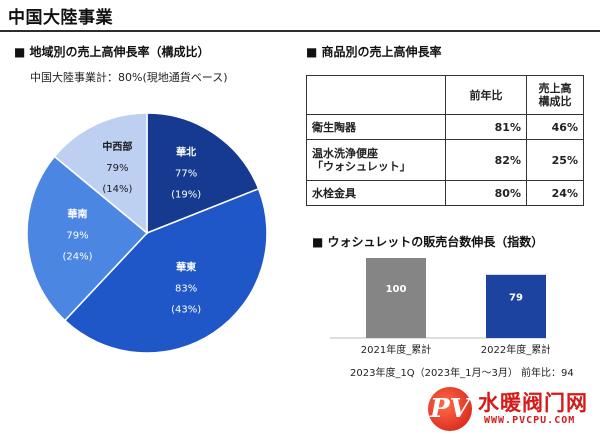 This screenshot has height=437, width=600. What do you see at coordinates (555, 160) in the screenshot?
I see `row-share: 25%` at bounding box center [555, 160].